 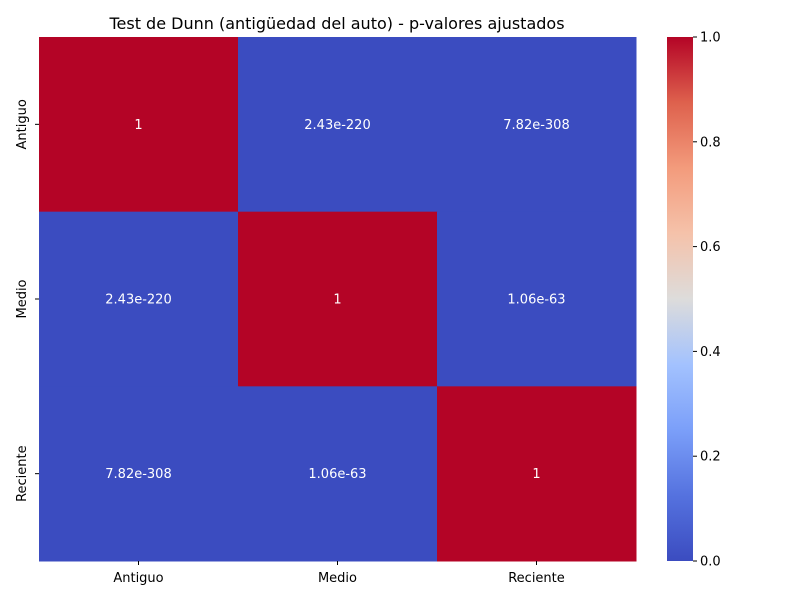 I want to click on colorbar-tick-label: 0.8, so click(x=710, y=142).